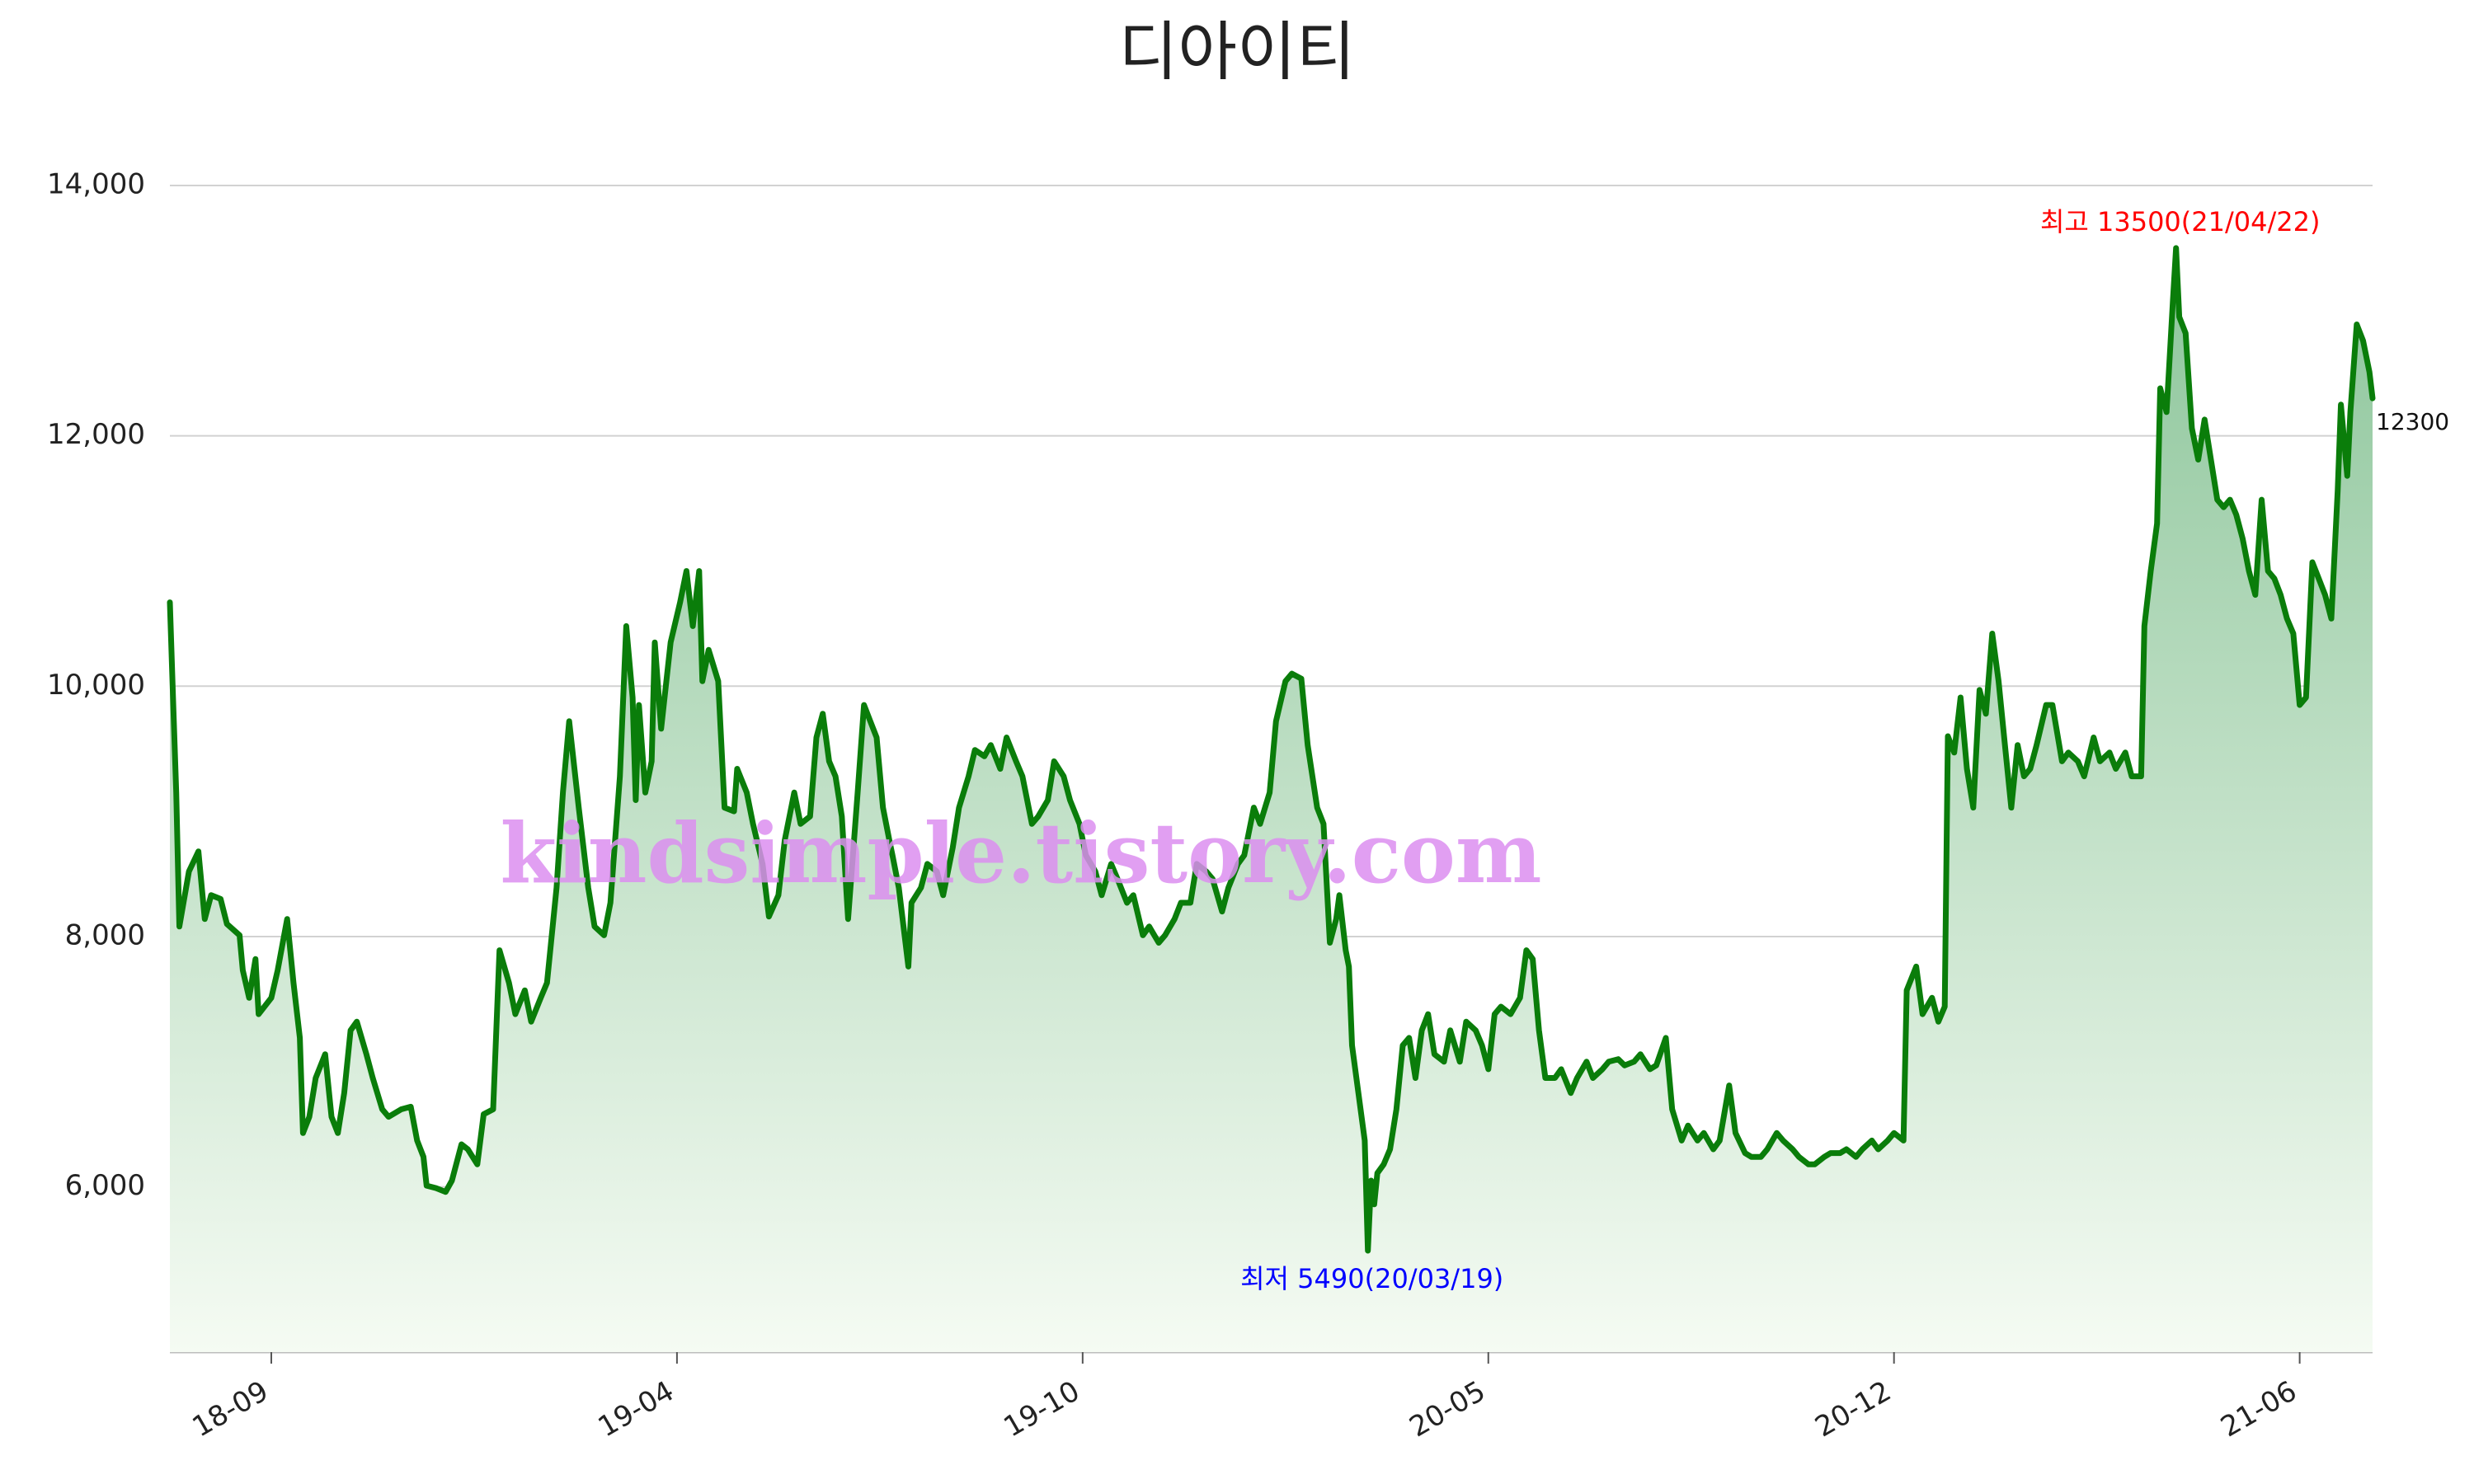 The width and height of the screenshot is (2474, 1484). What do you see at coordinates (96, 435) in the screenshot?
I see `y-tick-label: 12,000` at bounding box center [96, 435].